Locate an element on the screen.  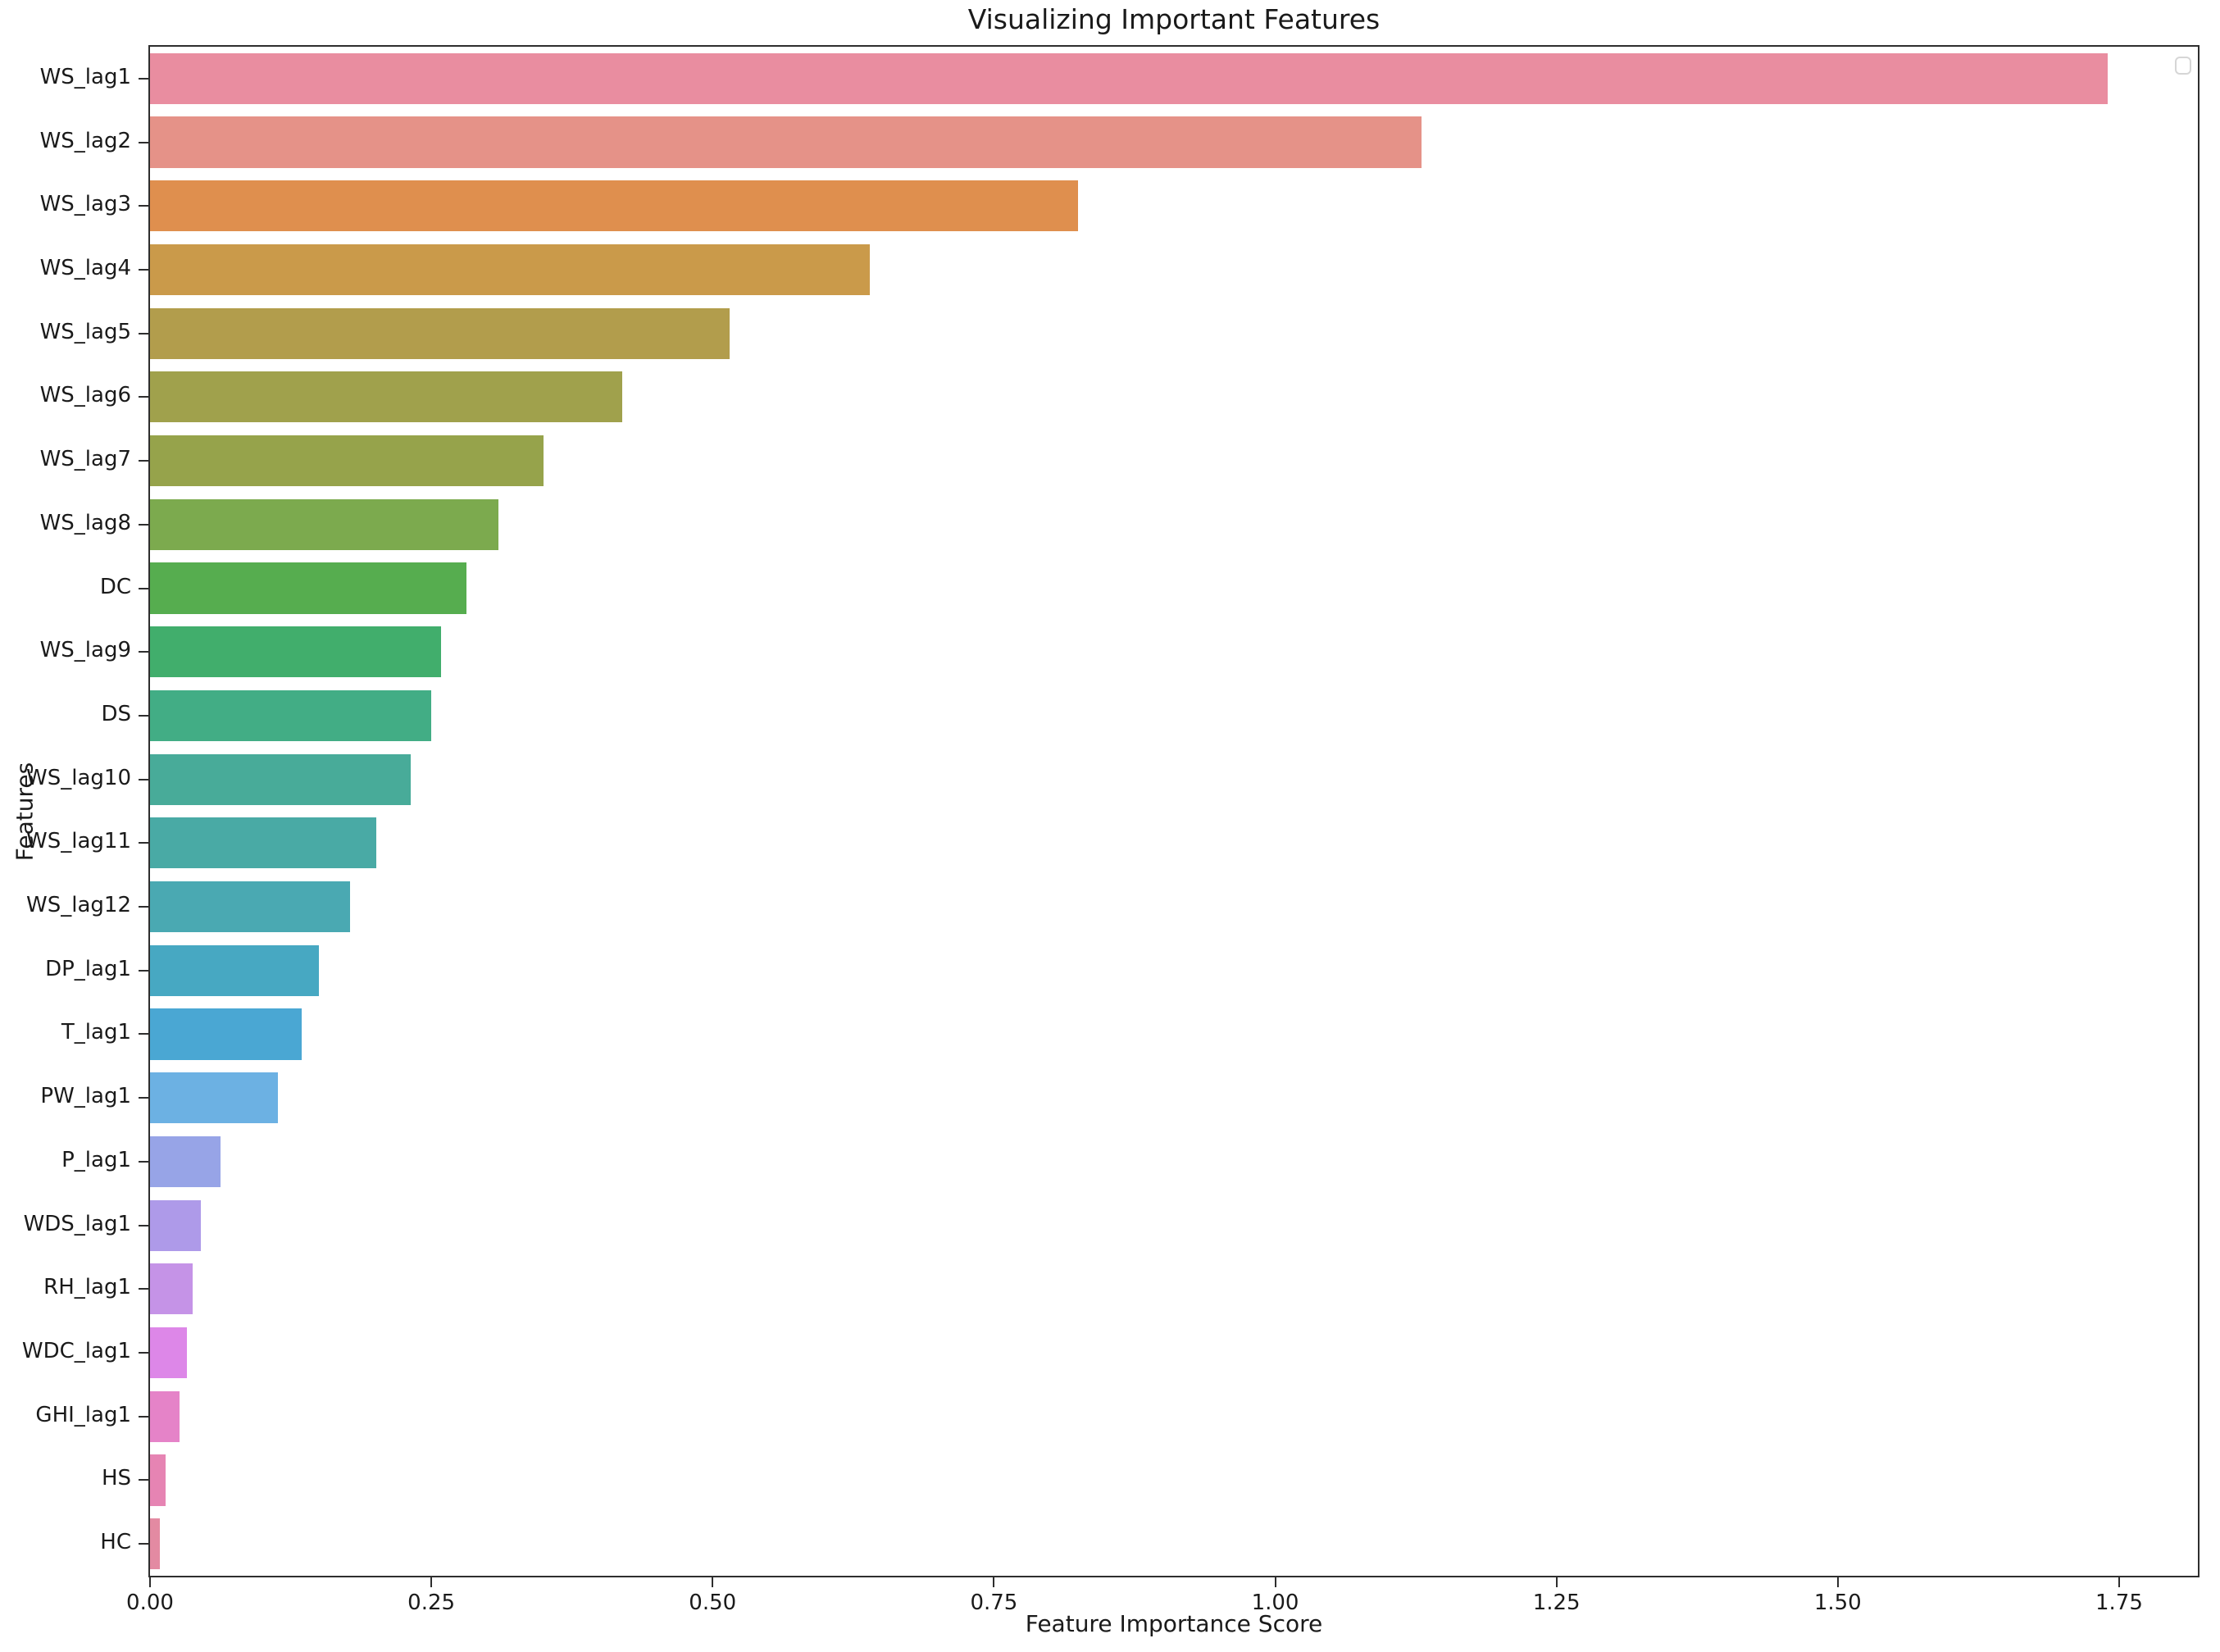
x-tick-label: 1.00 is located at coordinates (1275, 1603).